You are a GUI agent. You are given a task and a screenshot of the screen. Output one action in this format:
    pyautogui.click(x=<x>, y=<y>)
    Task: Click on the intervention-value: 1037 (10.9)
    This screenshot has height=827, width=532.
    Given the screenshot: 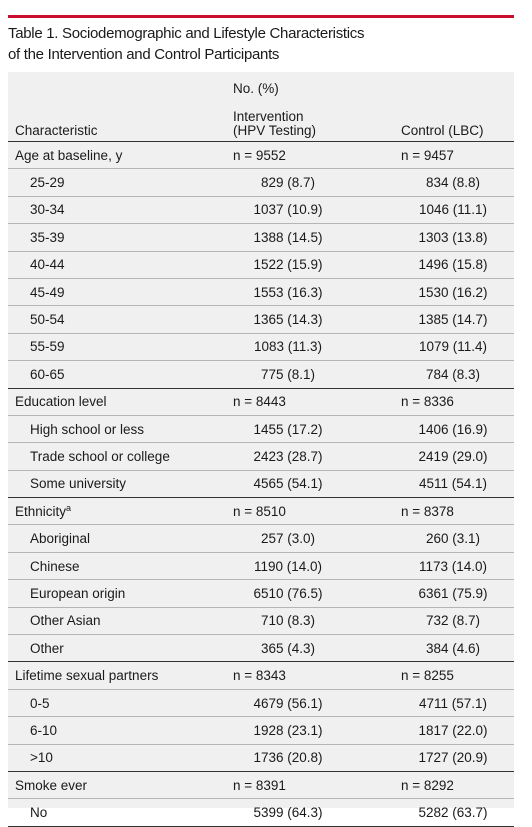 What is the action you would take?
    pyautogui.click(x=288, y=210)
    